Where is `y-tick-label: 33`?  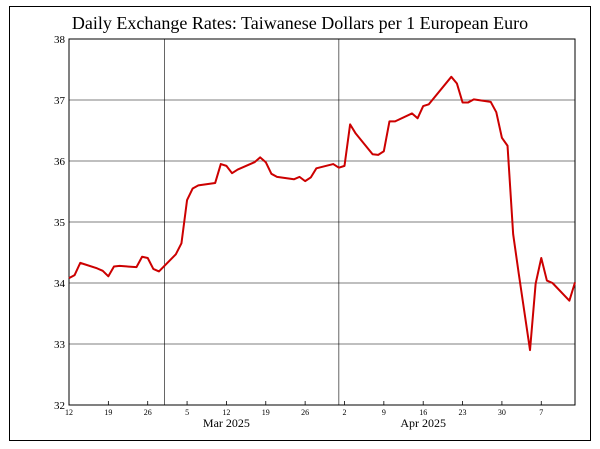 y-tick-label: 33 is located at coordinates (60, 345).